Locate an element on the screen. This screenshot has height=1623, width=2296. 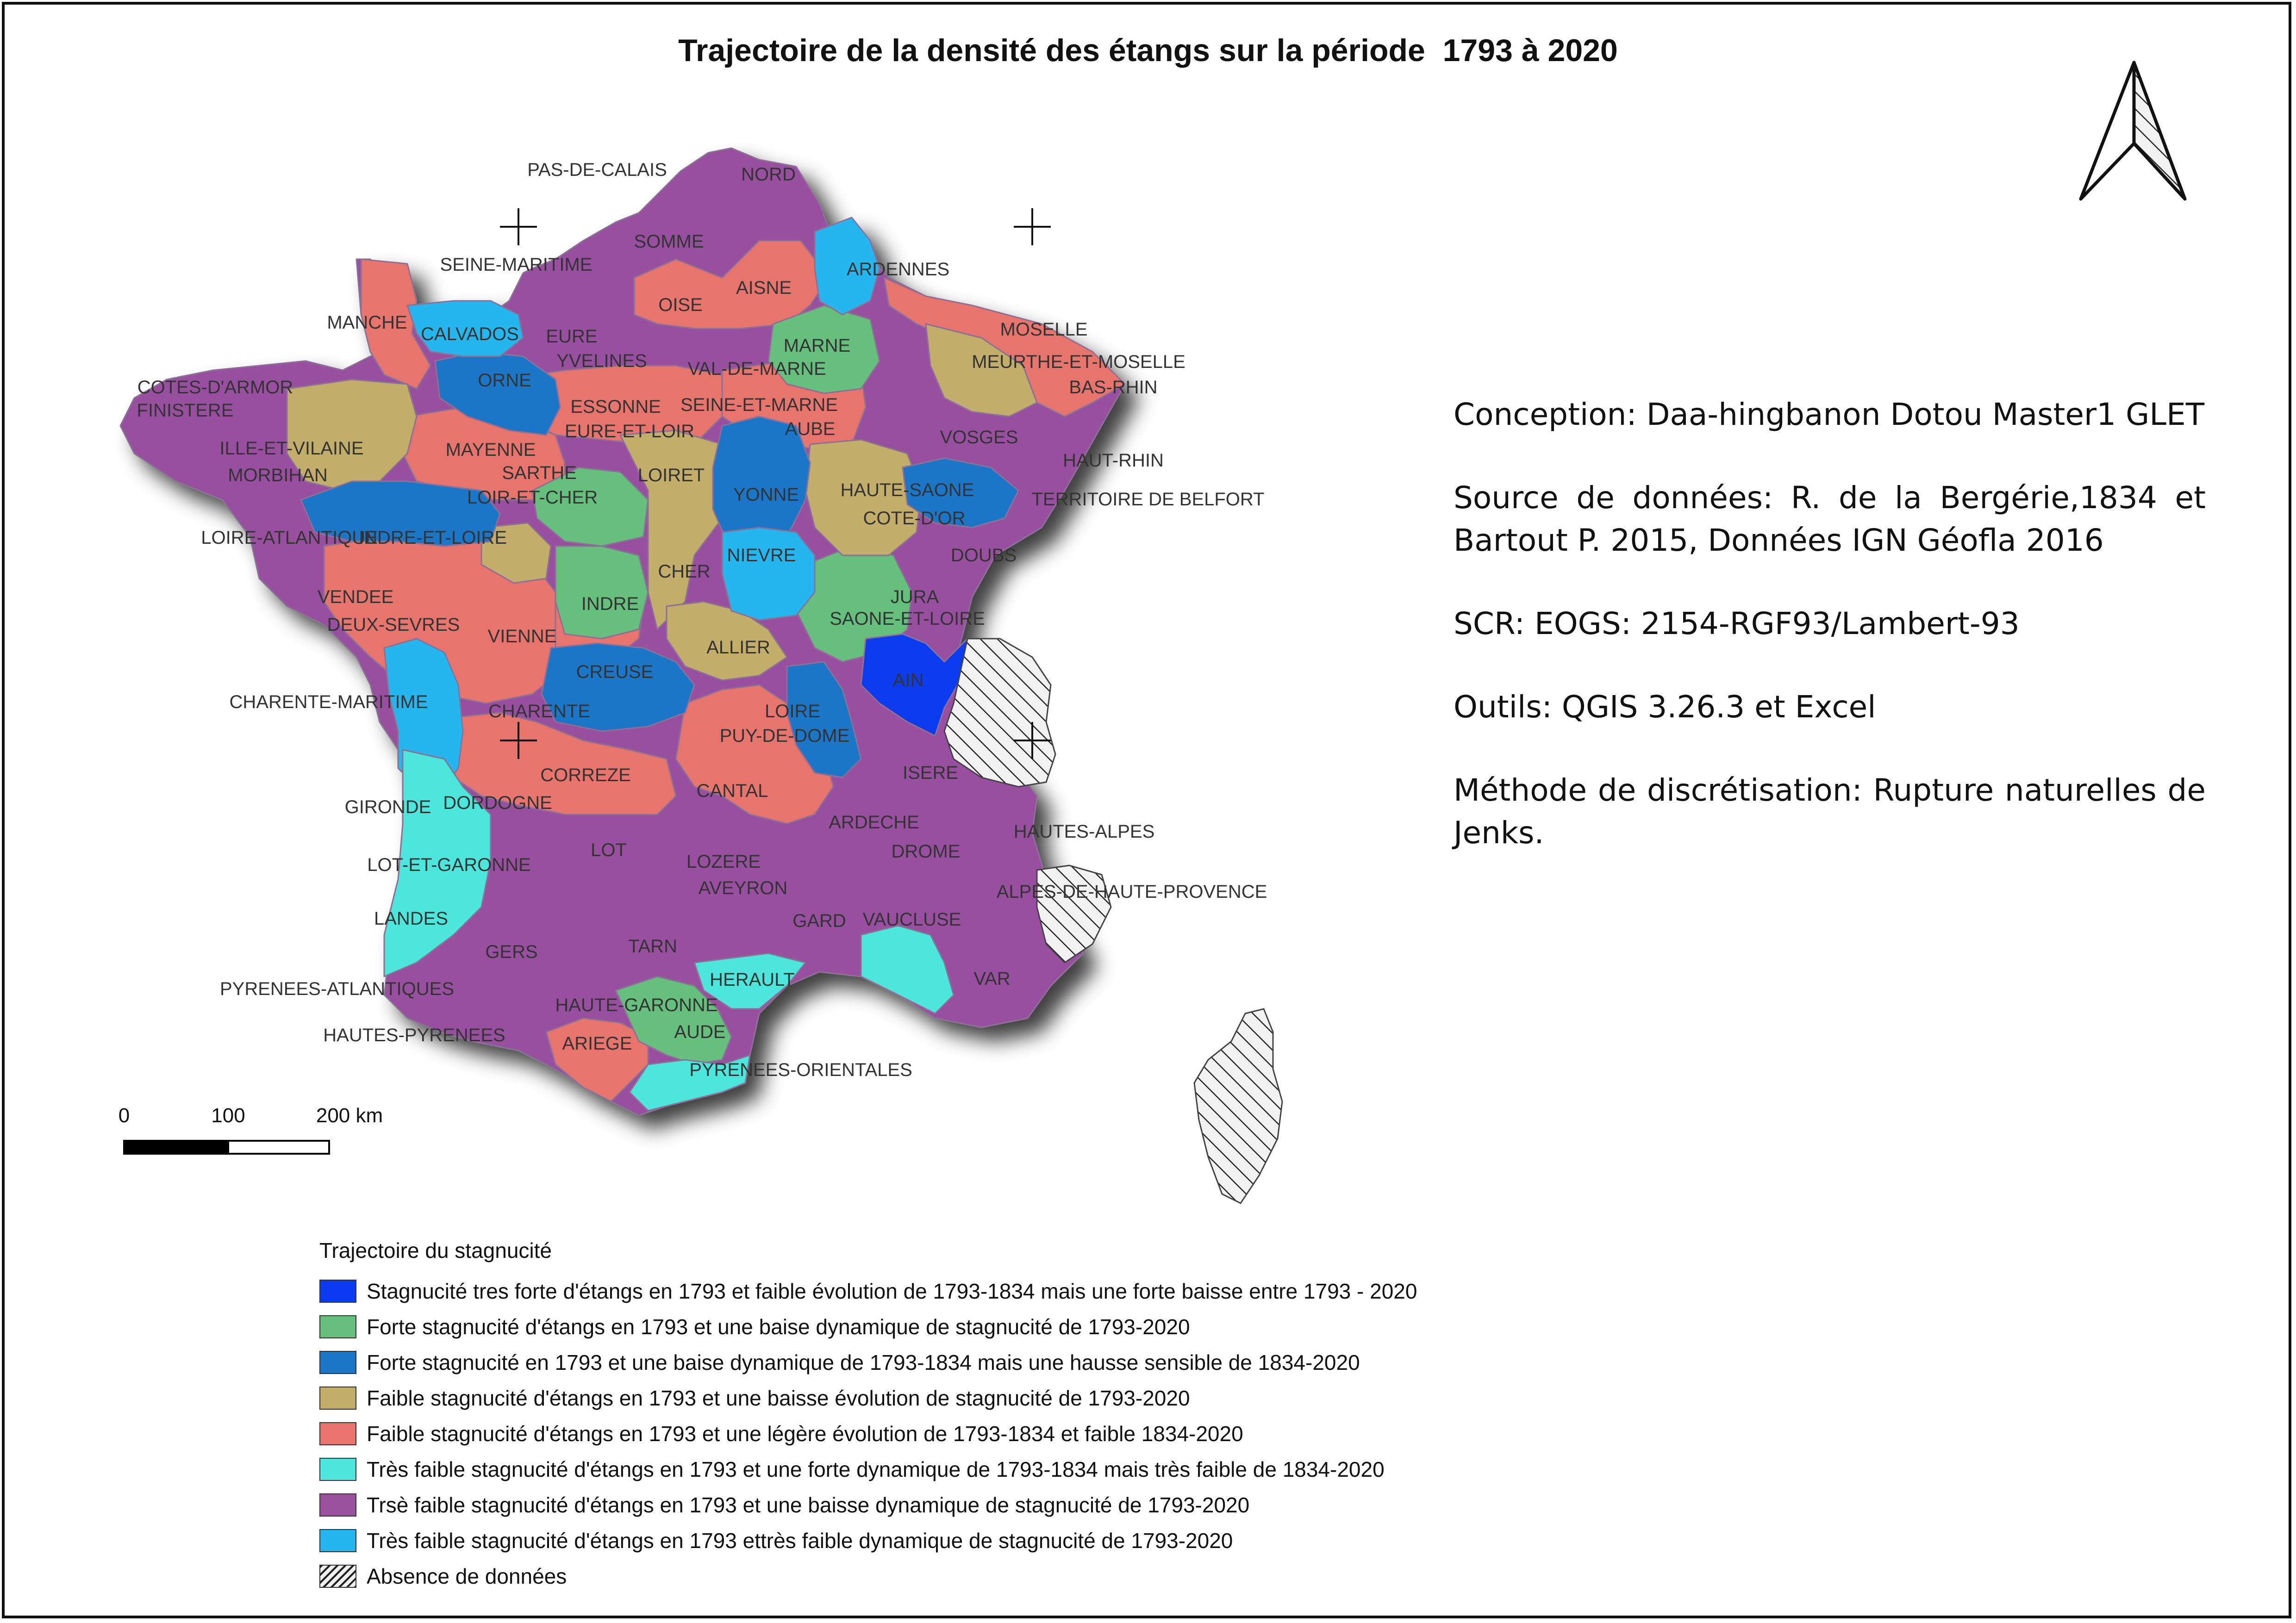
dept-label: AISNE is located at coordinates (764, 288).